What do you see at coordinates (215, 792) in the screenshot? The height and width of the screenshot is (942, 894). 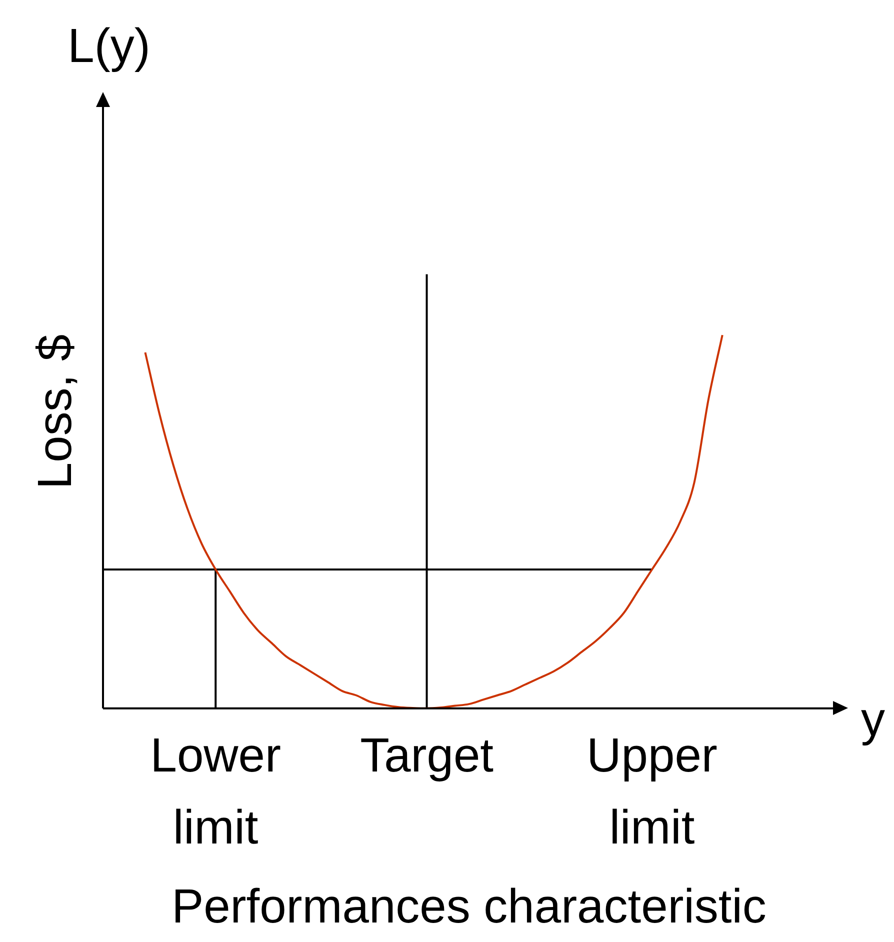 I see `x-tick-label: Lower limit` at bounding box center [215, 792].